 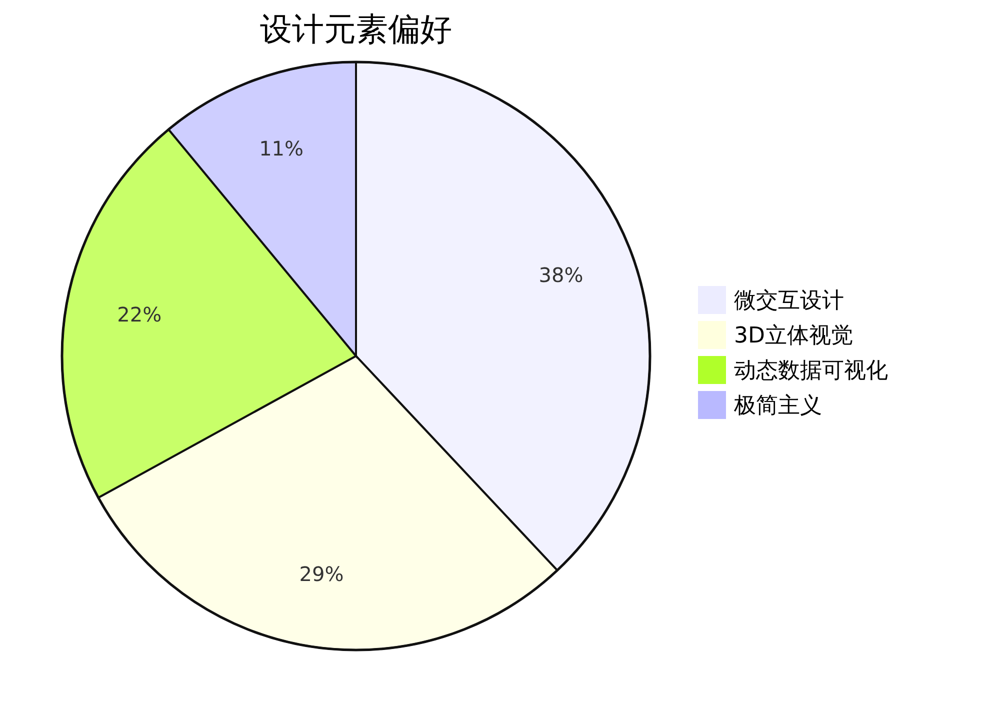 I want to click on data-label: 29%, so click(x=321, y=574).